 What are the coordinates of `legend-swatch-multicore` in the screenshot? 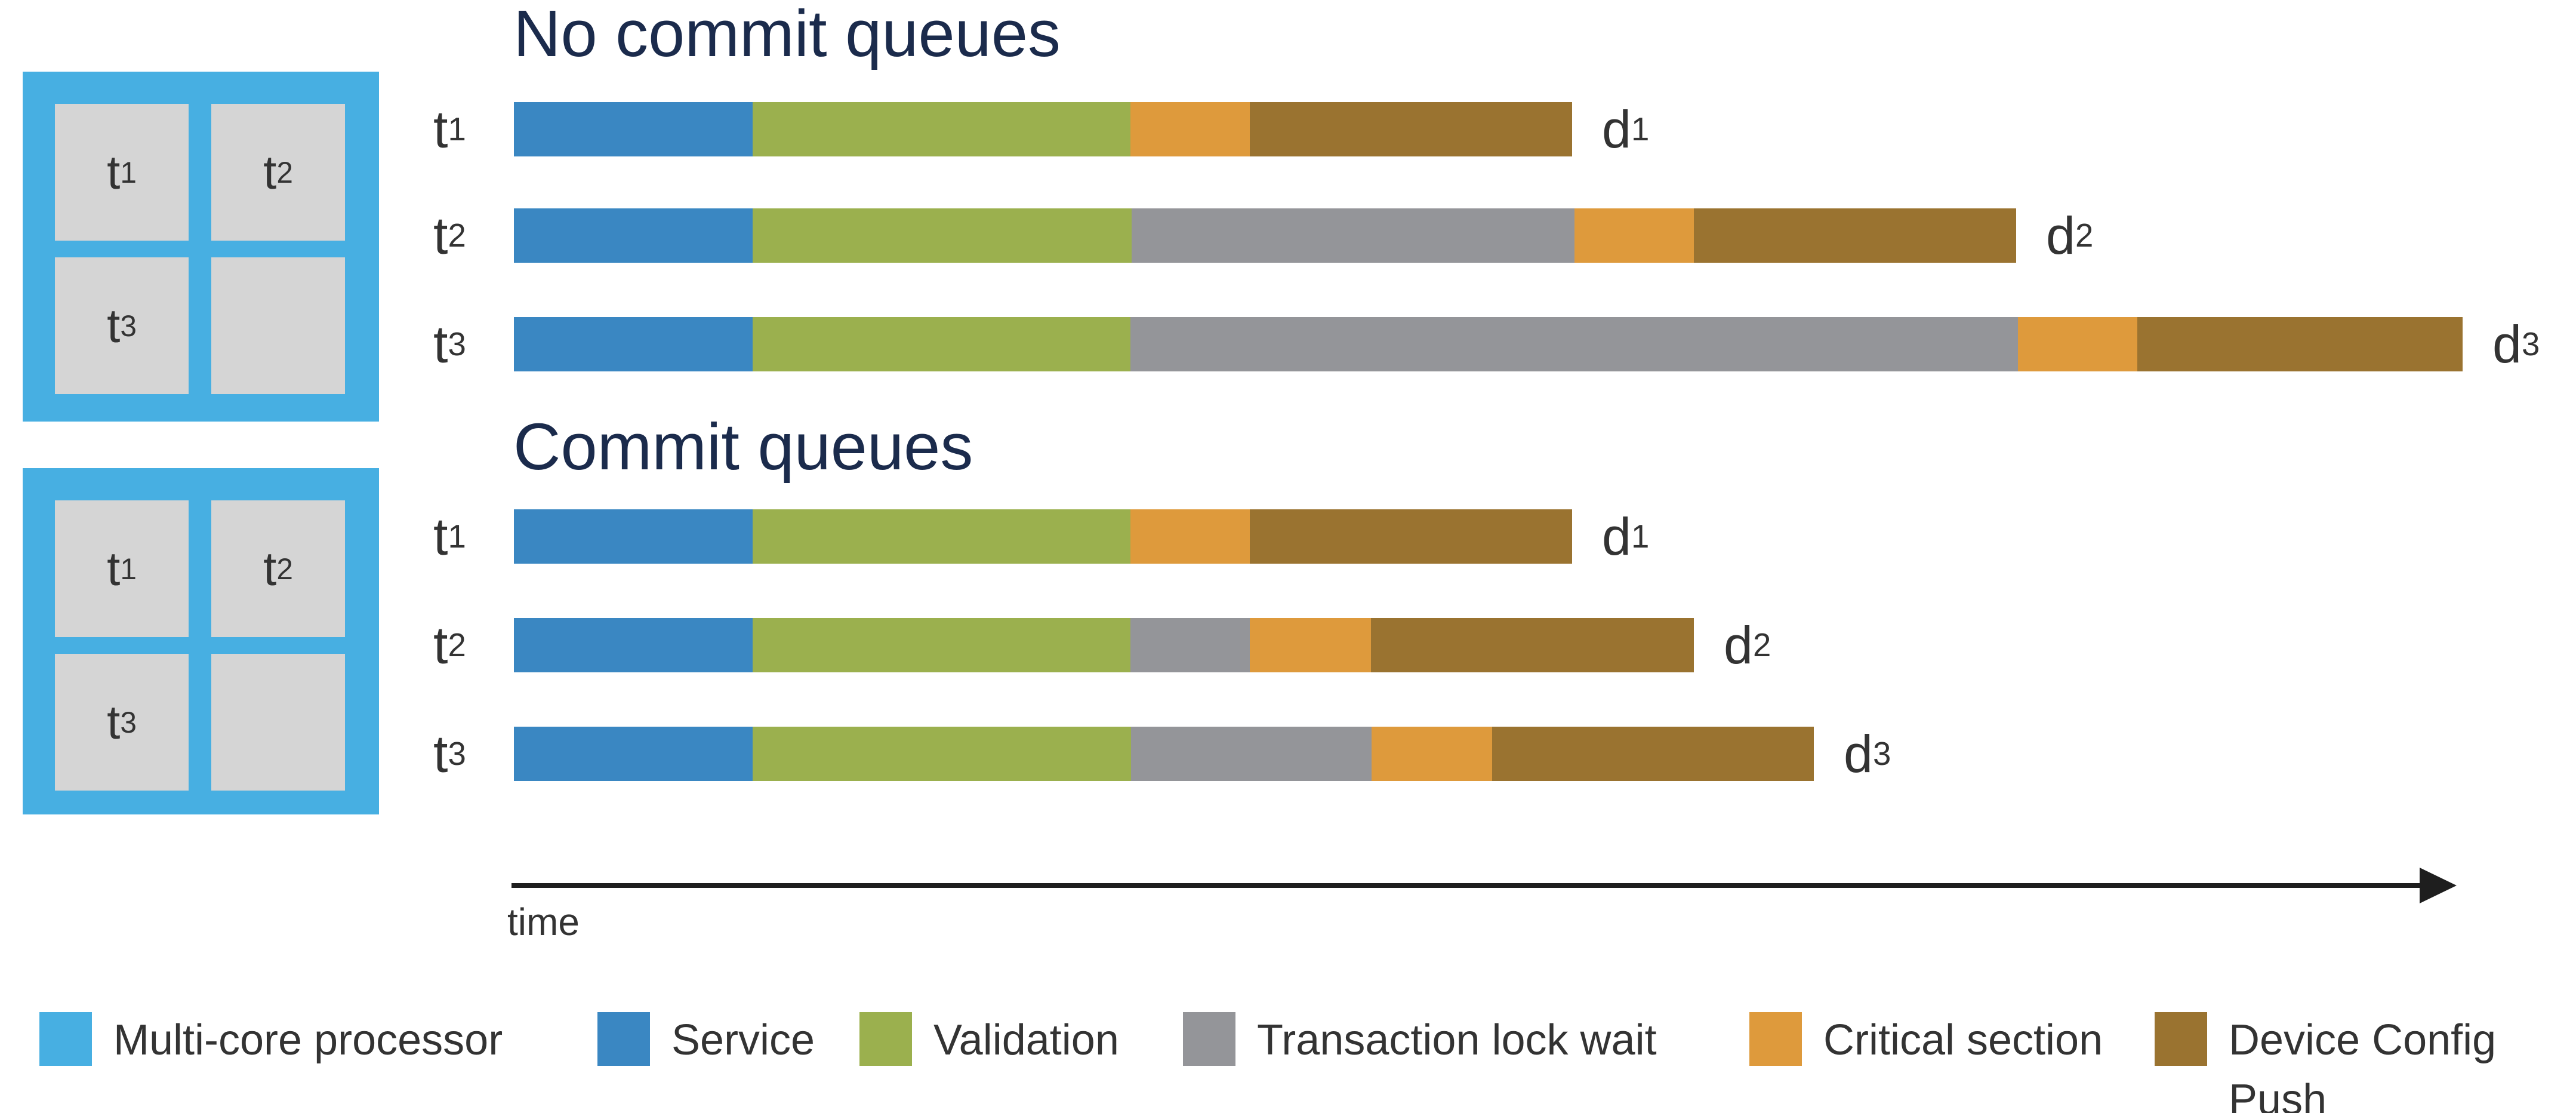 It's located at (65, 1039).